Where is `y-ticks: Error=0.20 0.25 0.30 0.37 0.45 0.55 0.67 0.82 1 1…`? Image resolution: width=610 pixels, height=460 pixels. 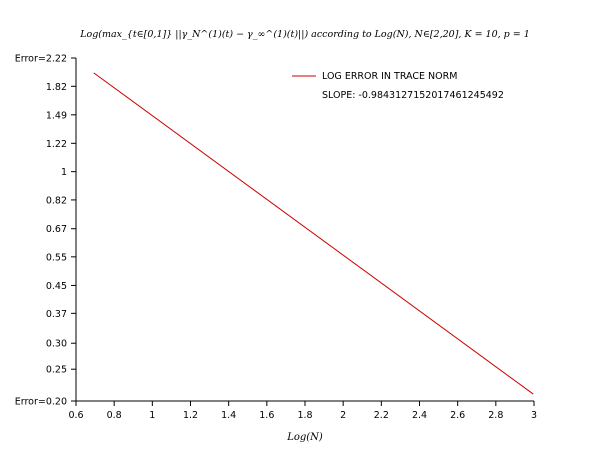
y-ticks: Error=0.20 0.25 0.30 0.37 0.45 0.55 0.67 0.82 1 1… is located at coordinates (45, 231).